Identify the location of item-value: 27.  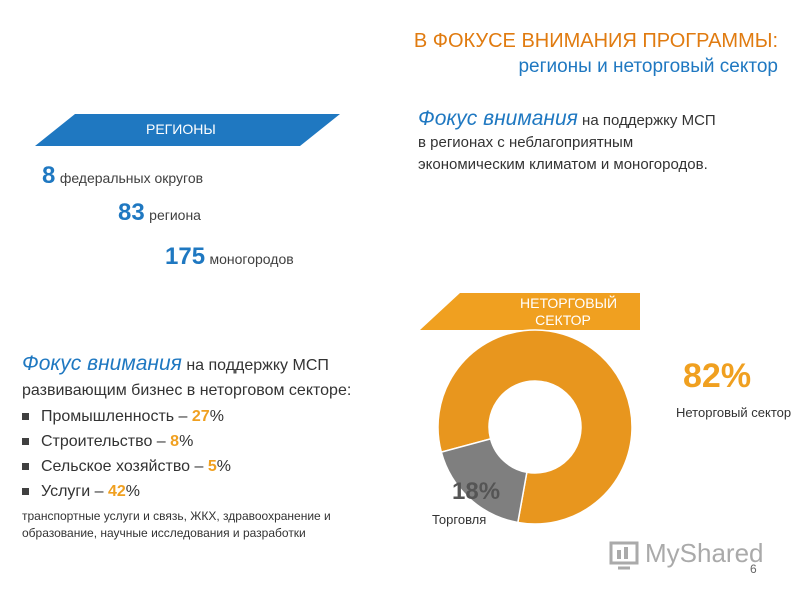
(200, 416).